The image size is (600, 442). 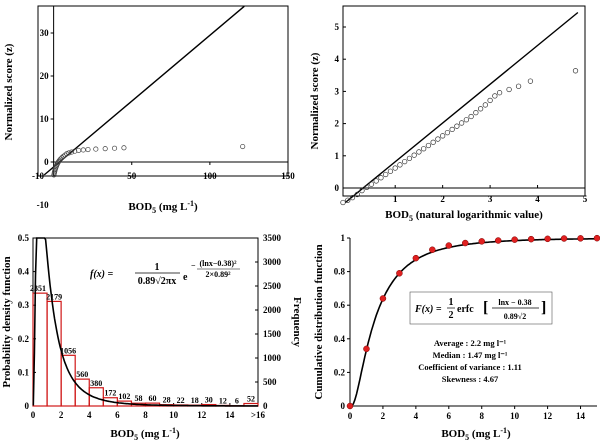 I want to click on qq-log-points, so click(x=459, y=137).